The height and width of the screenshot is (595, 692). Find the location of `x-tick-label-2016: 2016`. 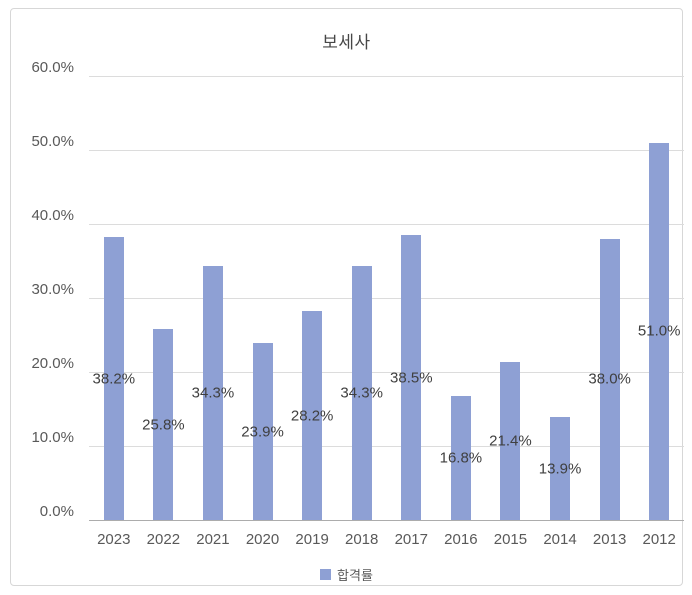

x-tick-label-2016: 2016 is located at coordinates (461, 539).